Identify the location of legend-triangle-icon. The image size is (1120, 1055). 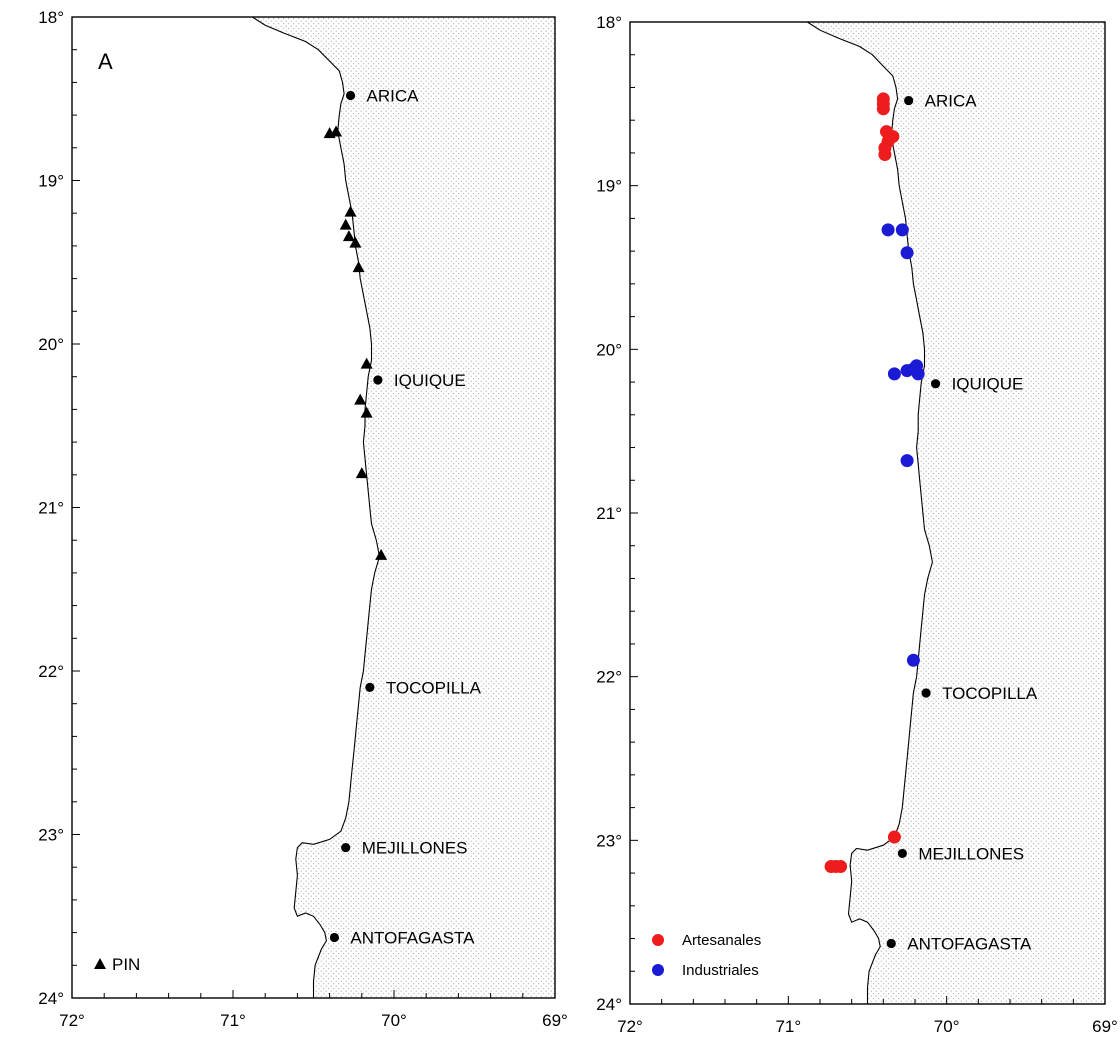
(100, 963).